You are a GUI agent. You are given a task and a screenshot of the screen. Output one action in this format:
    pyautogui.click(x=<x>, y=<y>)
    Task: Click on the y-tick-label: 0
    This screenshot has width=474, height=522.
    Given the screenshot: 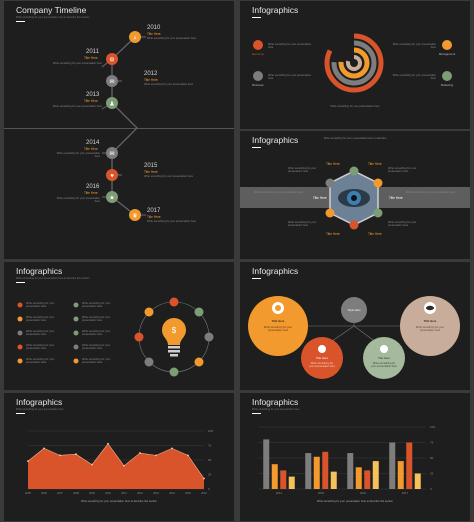 What is the action you would take?
    pyautogui.click(x=431, y=489)
    